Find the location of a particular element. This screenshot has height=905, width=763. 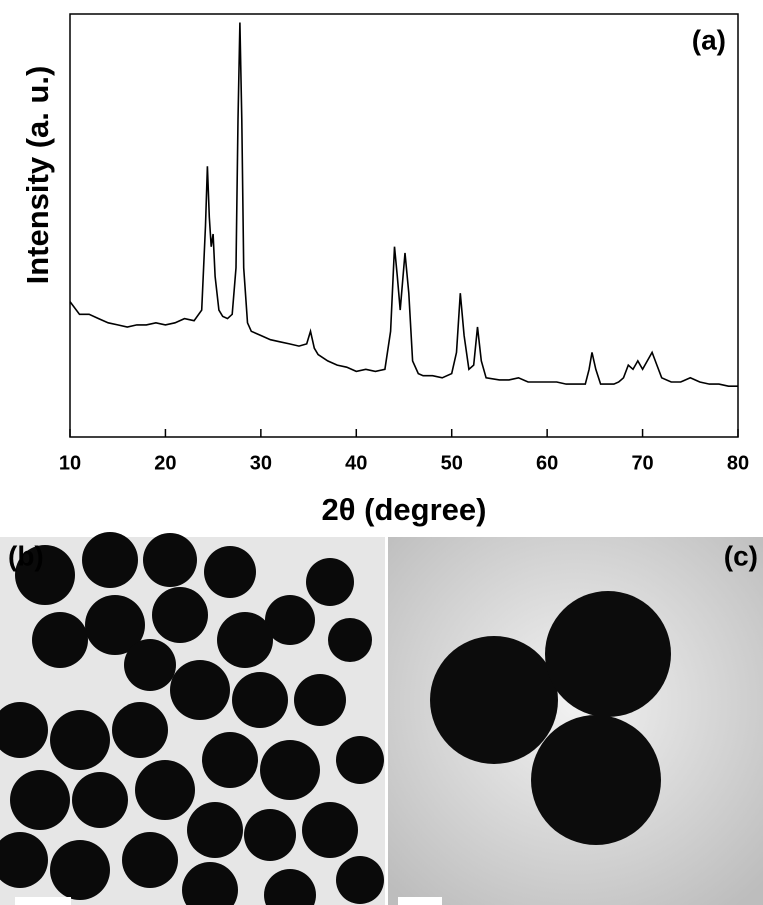

x-tick-label: 30 is located at coordinates (261, 463).